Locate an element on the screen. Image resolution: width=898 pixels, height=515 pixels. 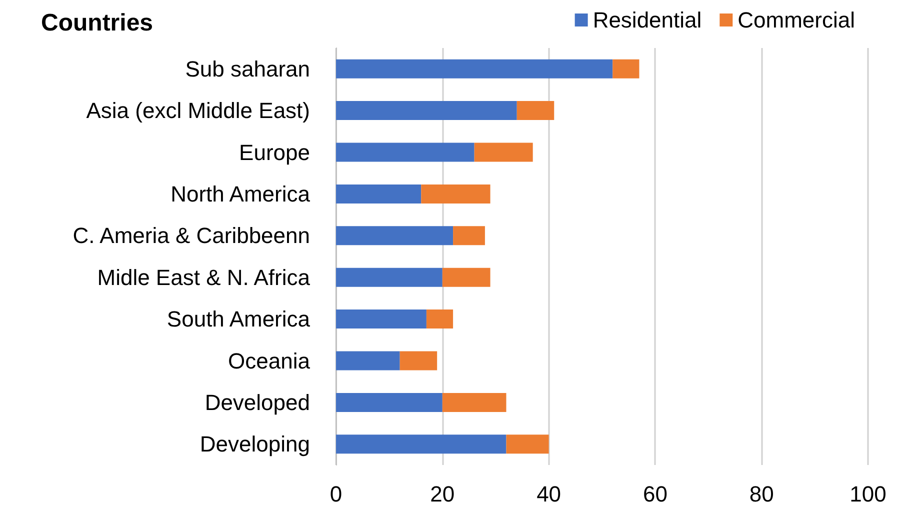
y-tick-label: Midle East & N. Africa is located at coordinates (204, 277).